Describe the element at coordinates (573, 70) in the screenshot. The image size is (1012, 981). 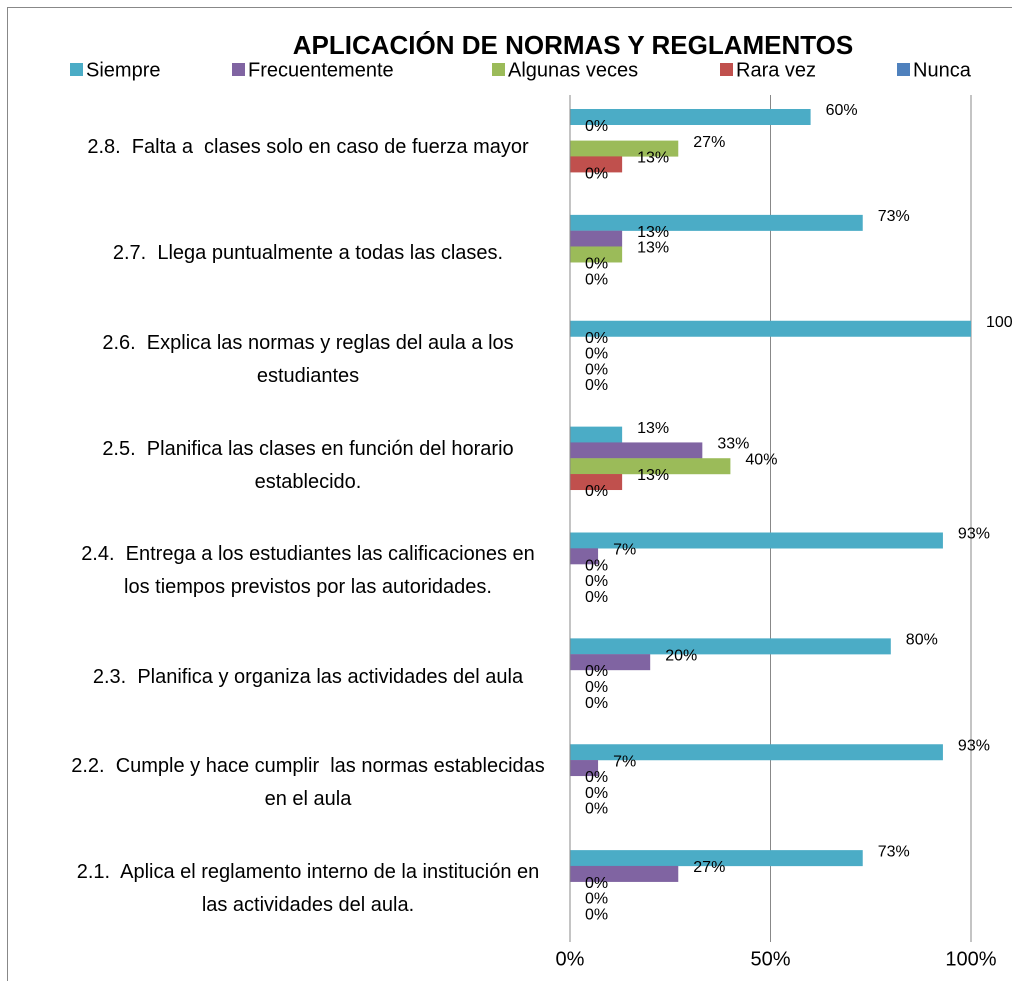
I see `legend-label: Algunas veces` at that location.